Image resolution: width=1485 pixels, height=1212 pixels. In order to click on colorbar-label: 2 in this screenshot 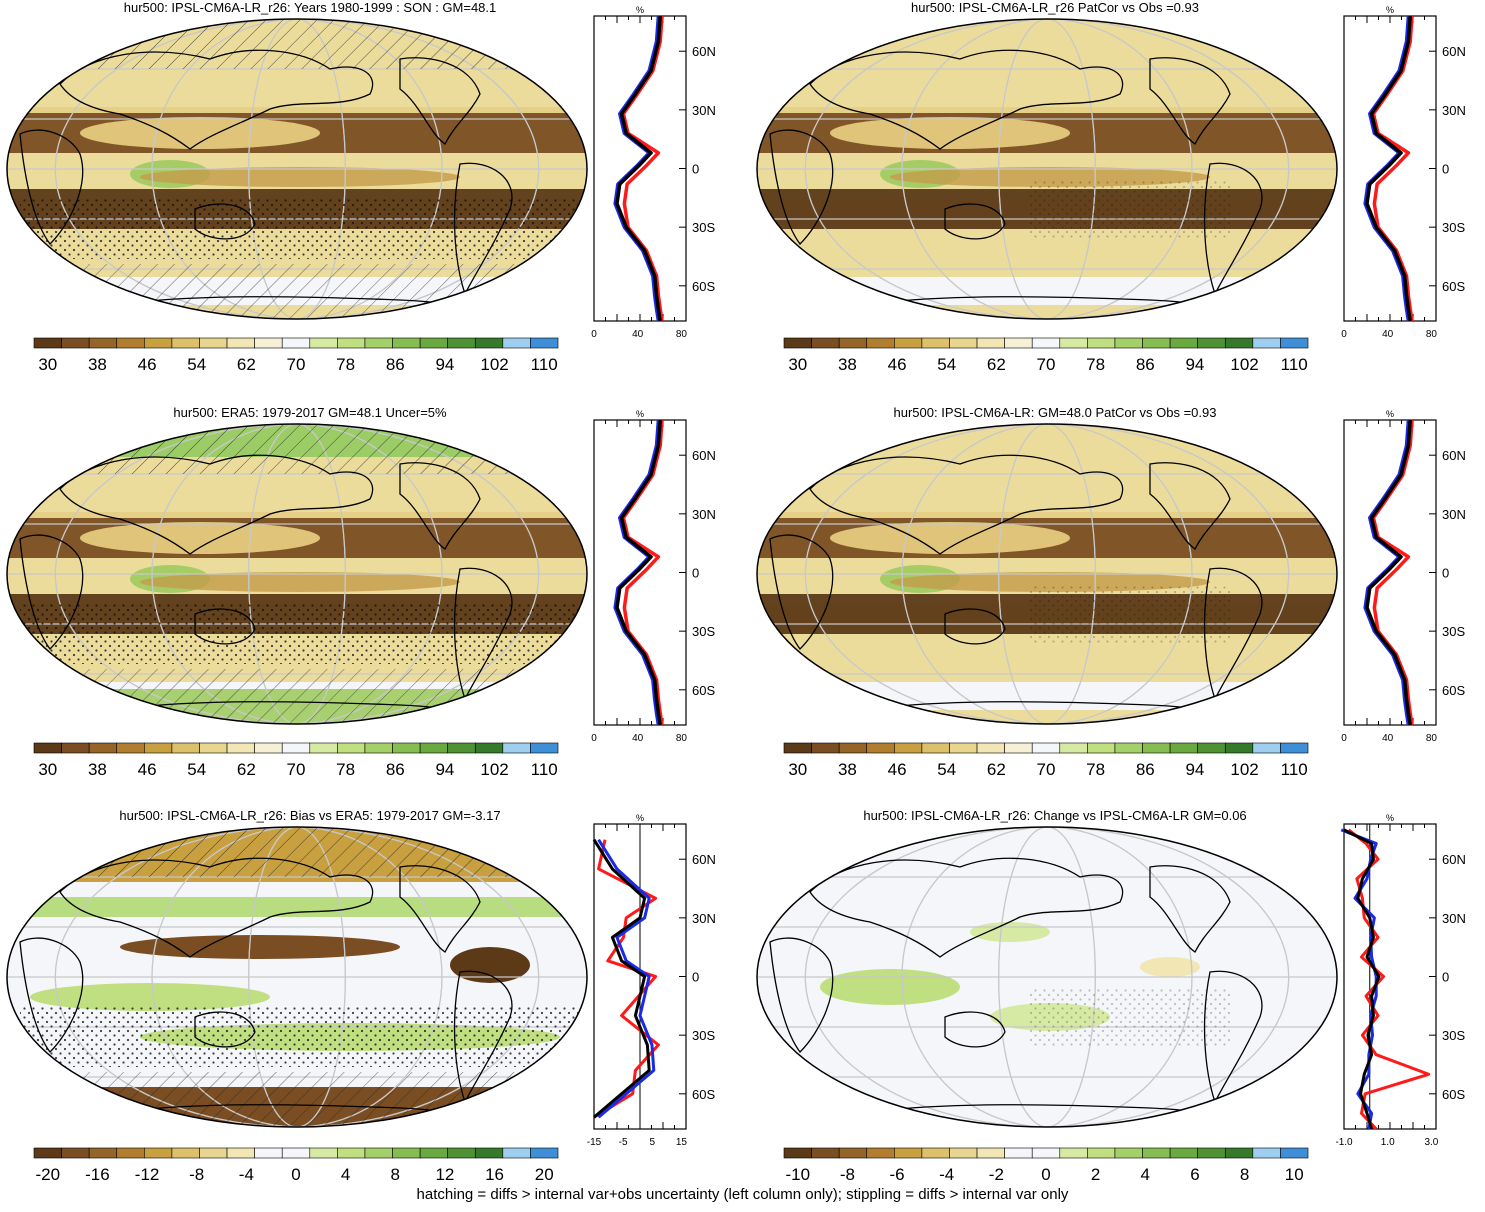, I will do `click(1095, 1174)`.